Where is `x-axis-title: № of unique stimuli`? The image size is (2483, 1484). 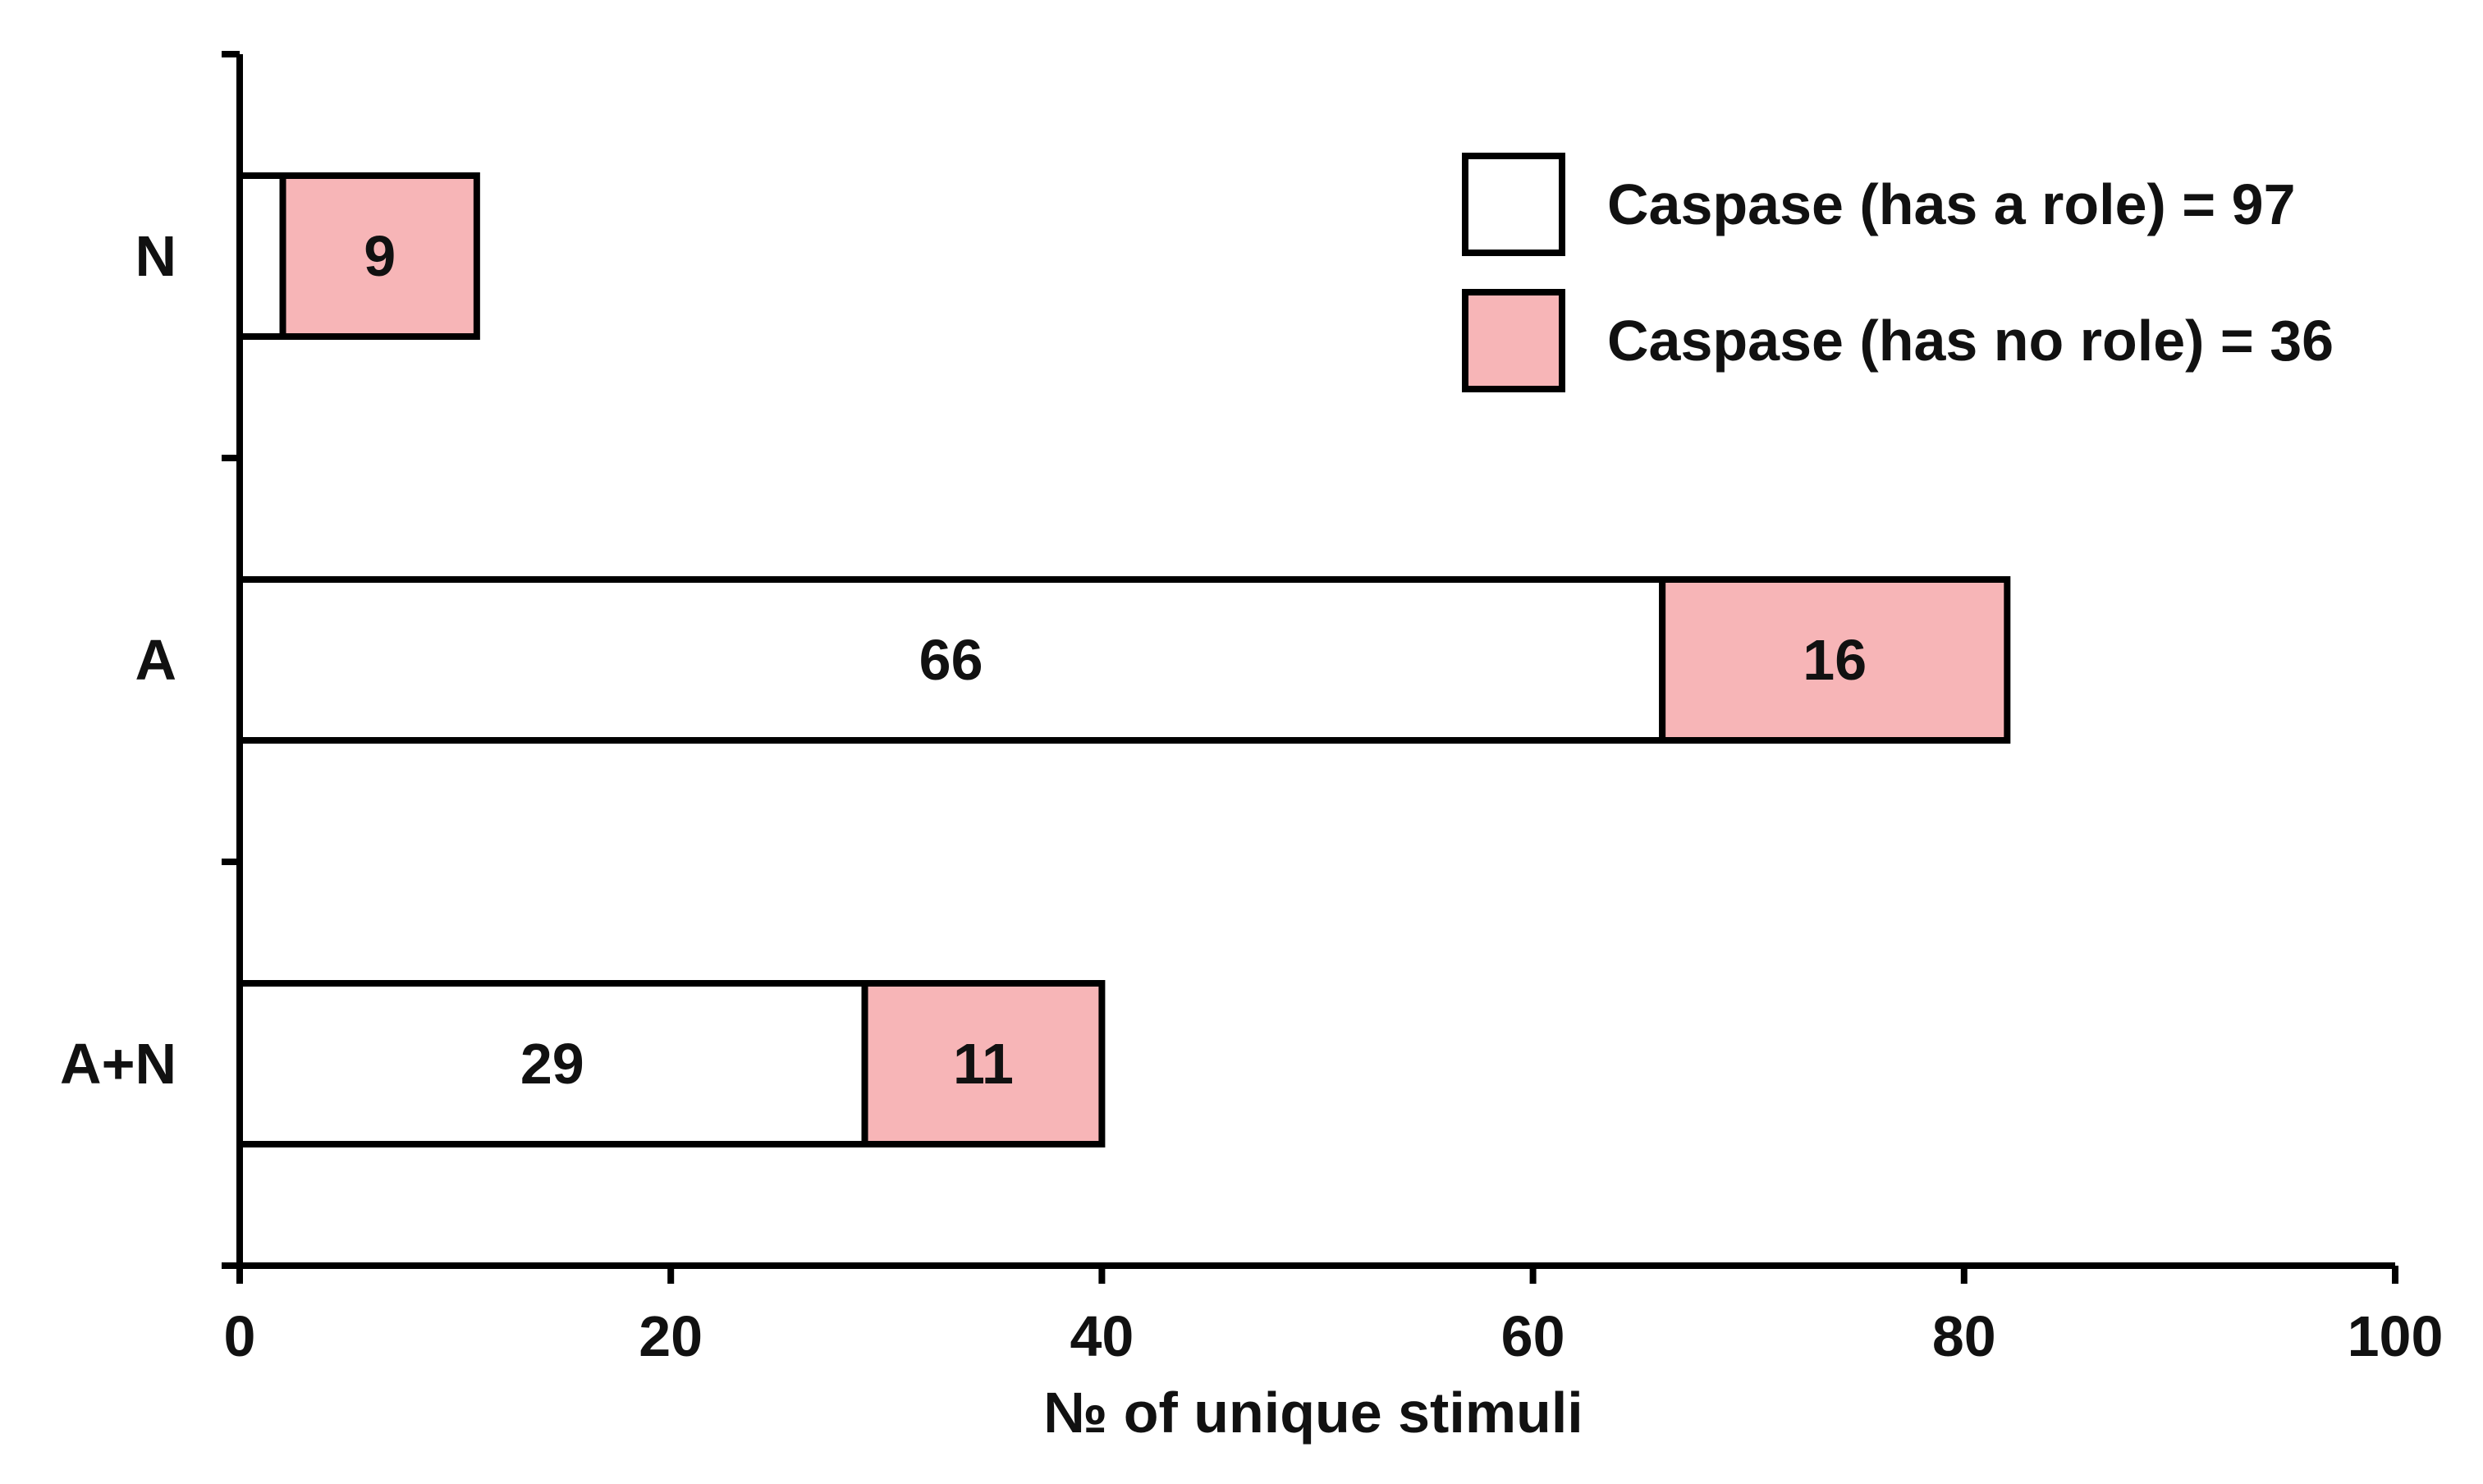 x-axis-title: № of unique stimuli is located at coordinates (1313, 1413).